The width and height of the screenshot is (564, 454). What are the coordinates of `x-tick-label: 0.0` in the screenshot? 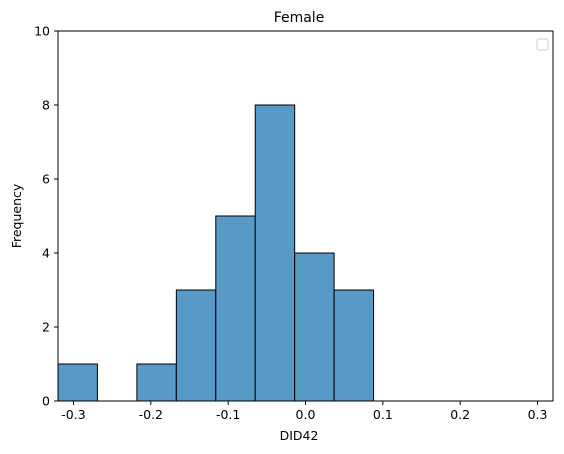 It's located at (306, 414).